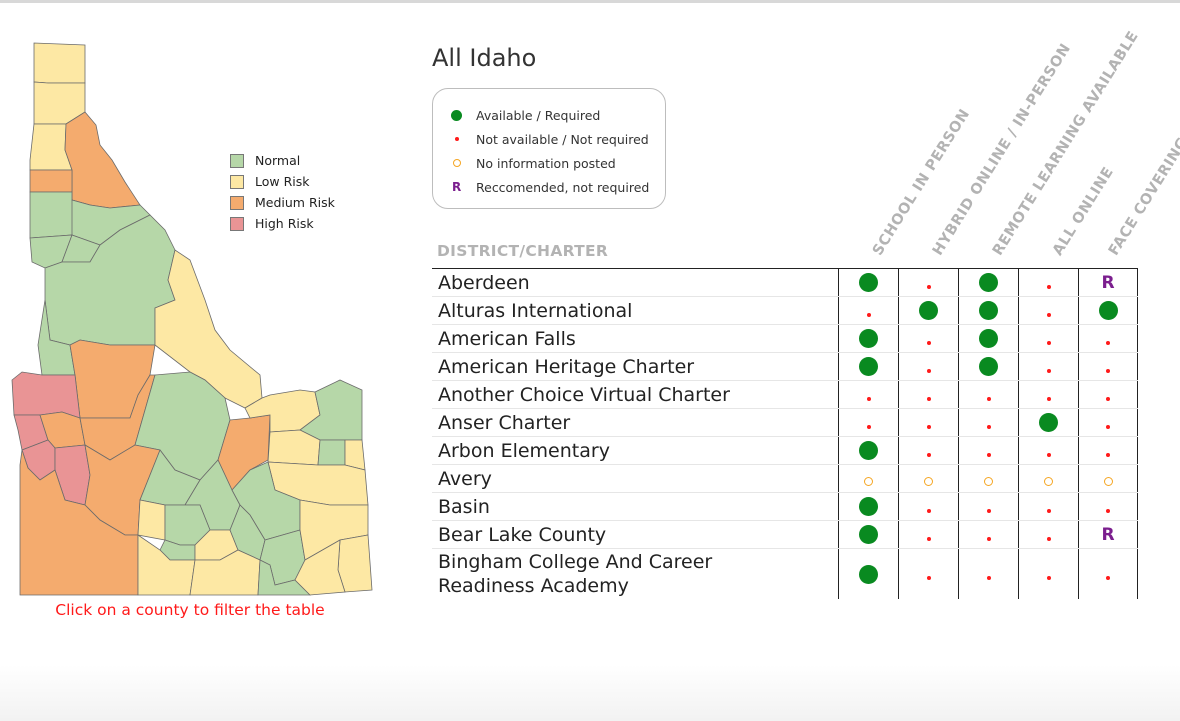 Image resolution: width=1180 pixels, height=721 pixels. Describe the element at coordinates (51, 181) in the screenshot. I see `county-benewah` at that location.